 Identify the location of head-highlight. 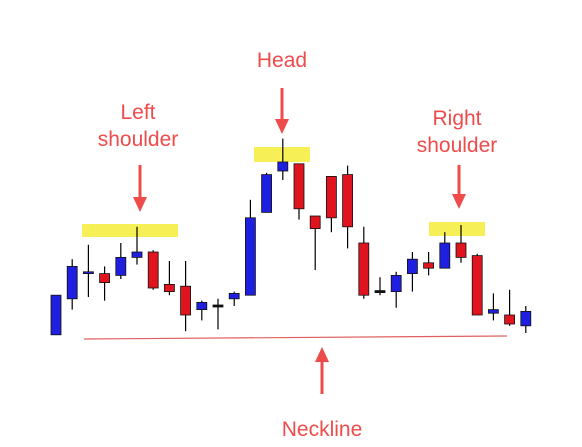
(282, 154).